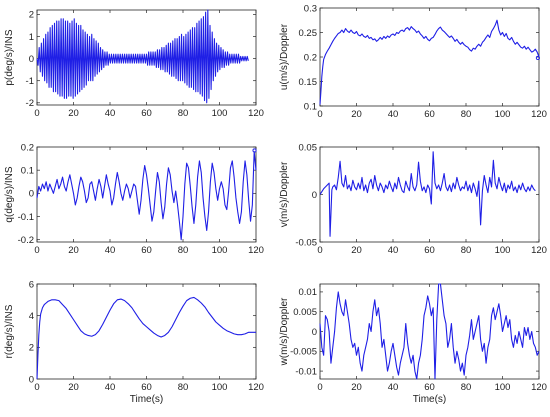  What do you see at coordinates (146, 387) in the screenshot?
I see `x-tick-label-r: 60` at bounding box center [146, 387].